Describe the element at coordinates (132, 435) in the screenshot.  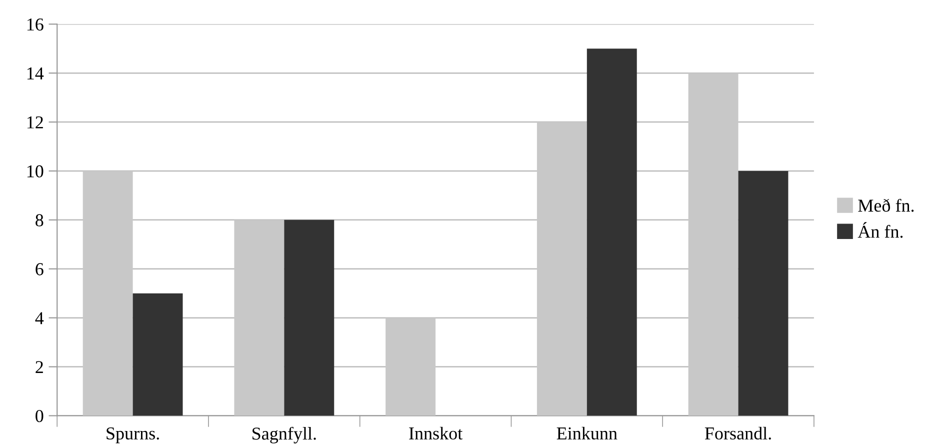
I see `x-tick-label: Spurns.` at that location.